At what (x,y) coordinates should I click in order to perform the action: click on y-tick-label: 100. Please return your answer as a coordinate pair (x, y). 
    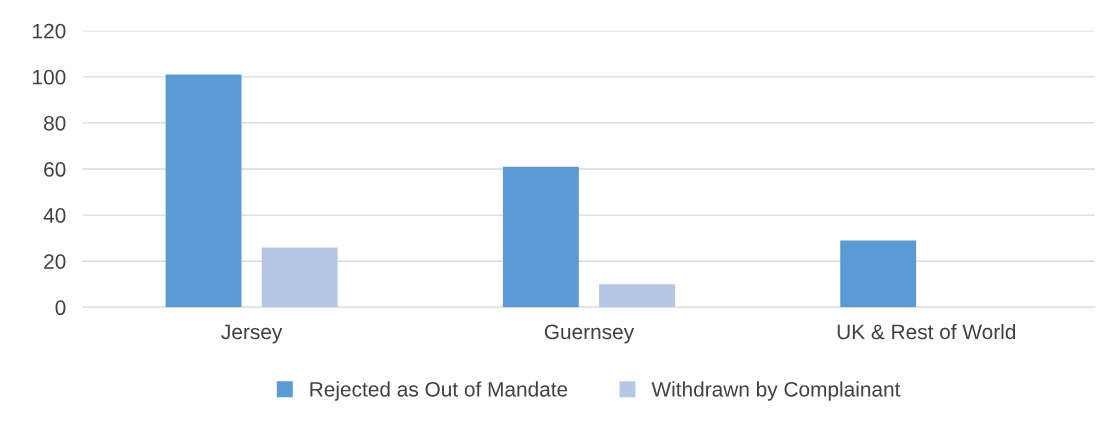
    Looking at the image, I should click on (49, 77).